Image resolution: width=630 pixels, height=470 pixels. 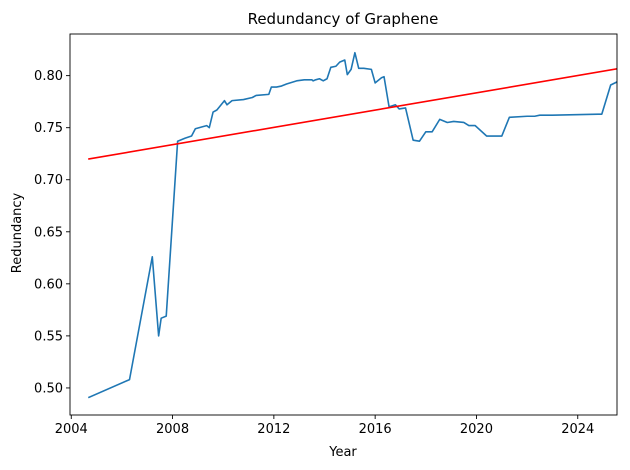 What do you see at coordinates (48, 284) in the screenshot?
I see `y-tick-label: 0.60` at bounding box center [48, 284].